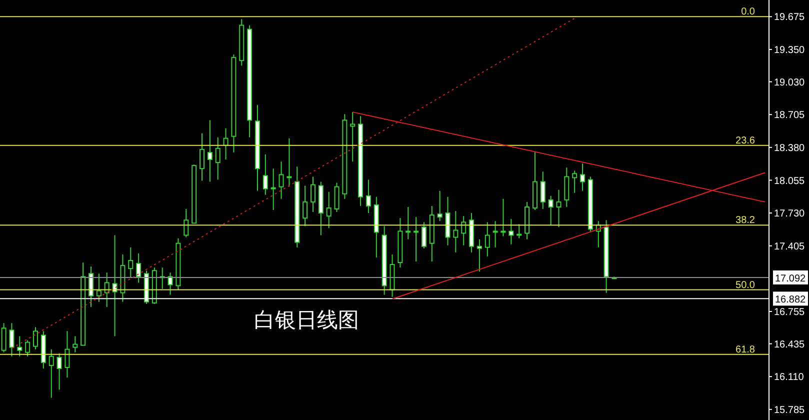 The width and height of the screenshot is (809, 420). Describe the element at coordinates (790, 344) in the screenshot. I see `y-tick-label: 16.435` at that location.